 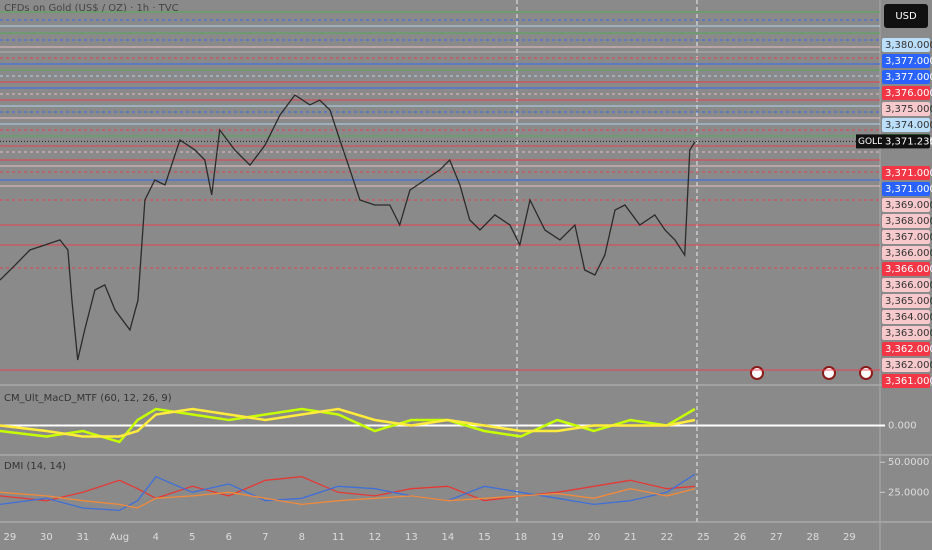 I want to click on price-label: 3,364.000, so click(x=908, y=317).